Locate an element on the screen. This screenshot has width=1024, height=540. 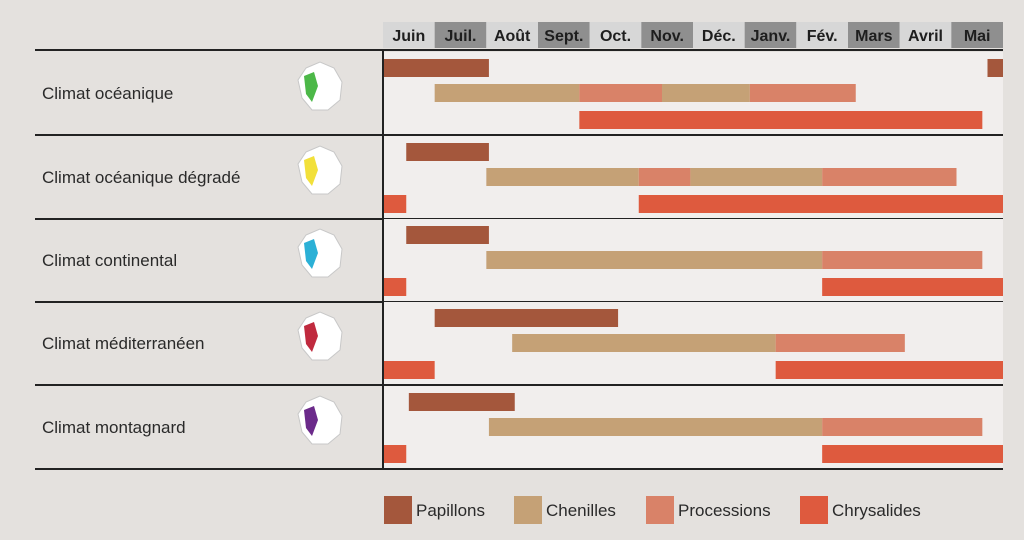
climate-label: Climat océanique is located at coordinates (107, 93).